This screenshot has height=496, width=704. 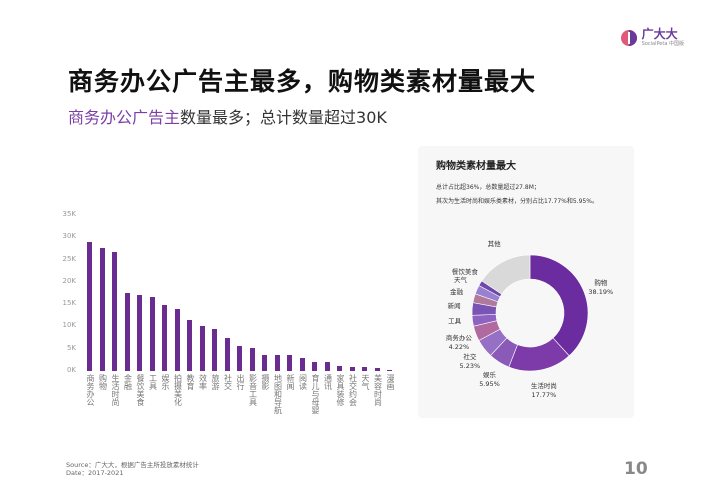 I want to click on x-tick-label: 工具, so click(x=153, y=382).